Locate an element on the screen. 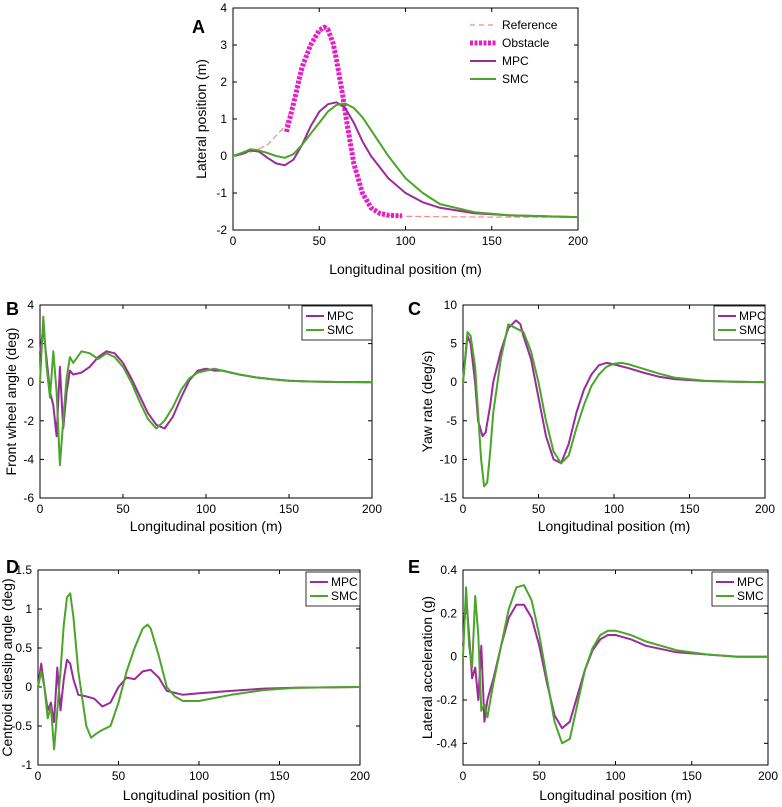 This screenshot has width=782, height=807. panel-letter: D is located at coordinates (12, 567).